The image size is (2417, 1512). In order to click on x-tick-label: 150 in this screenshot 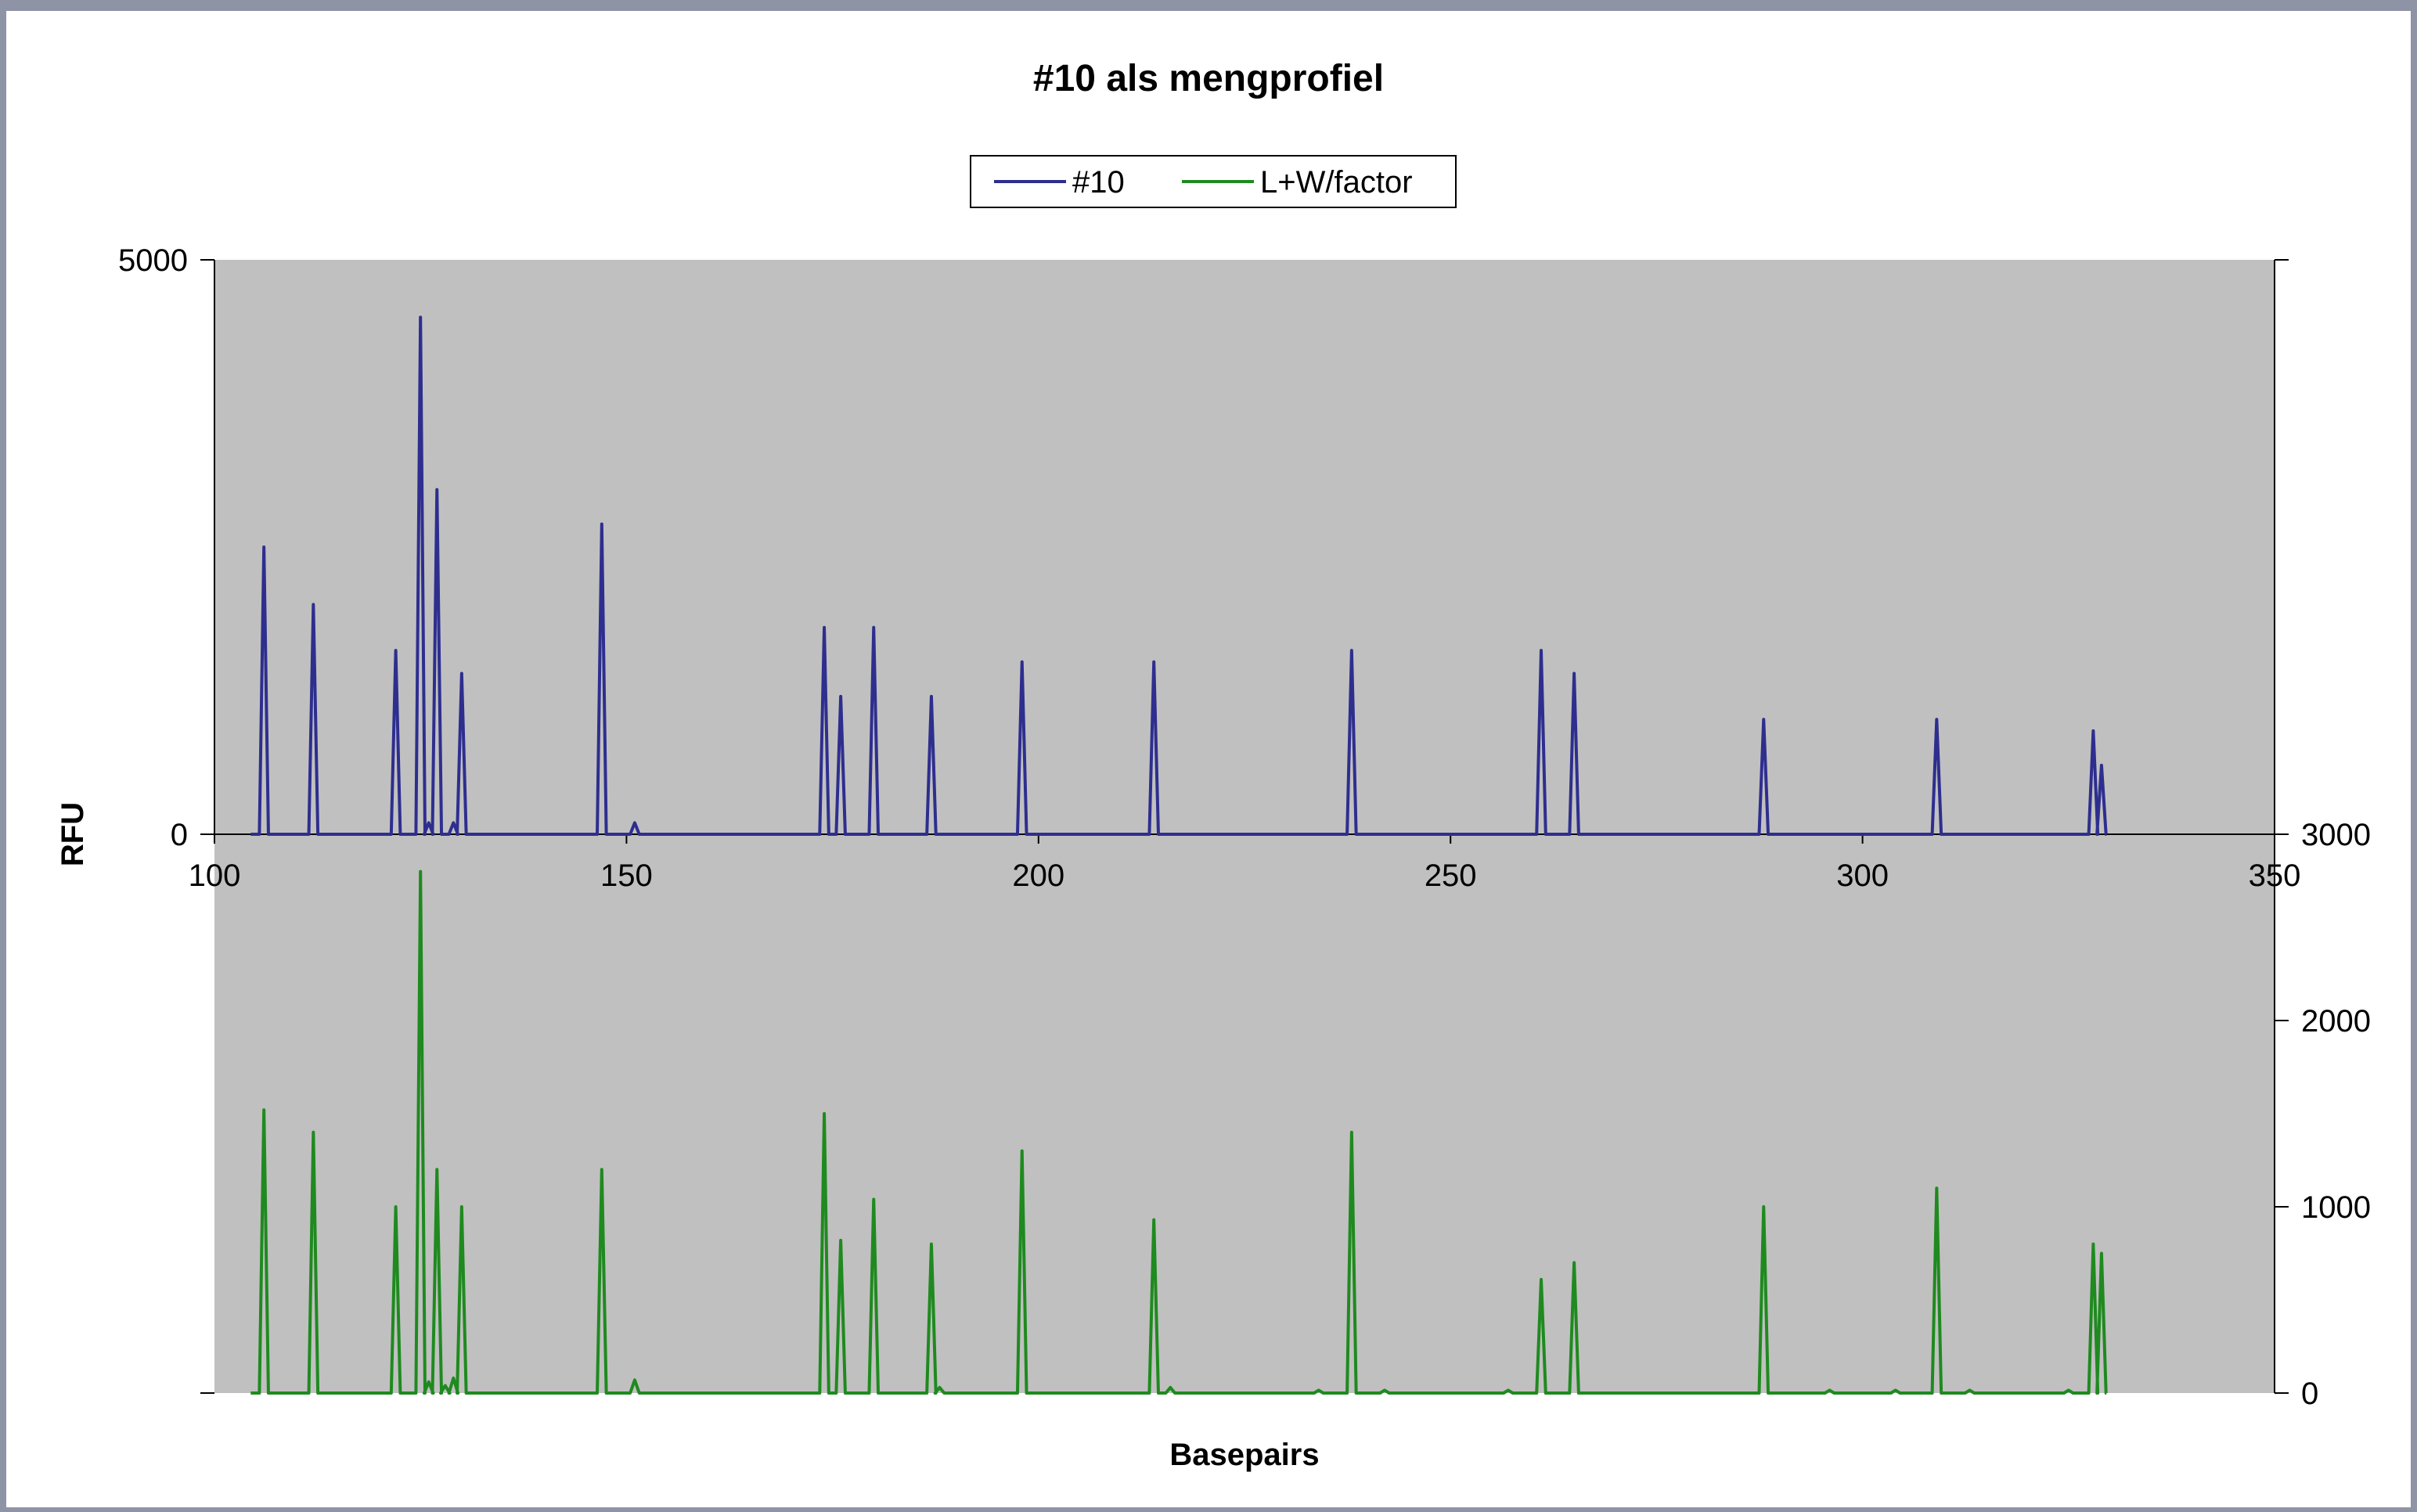, I will do `click(626, 876)`.